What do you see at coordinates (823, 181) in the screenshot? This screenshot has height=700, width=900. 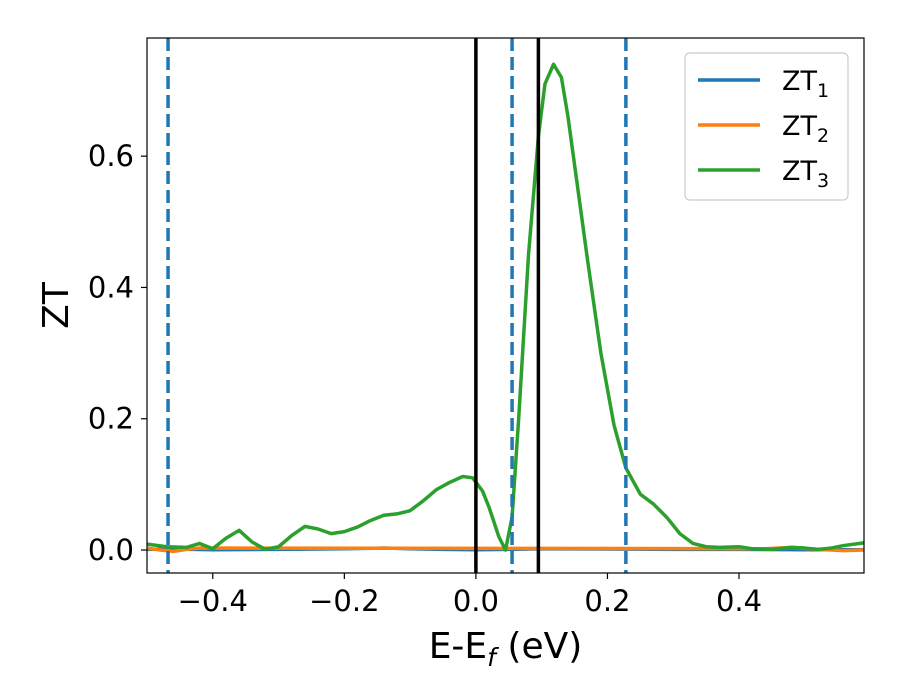 I see `legend-label-sub-3: 3` at bounding box center [823, 181].